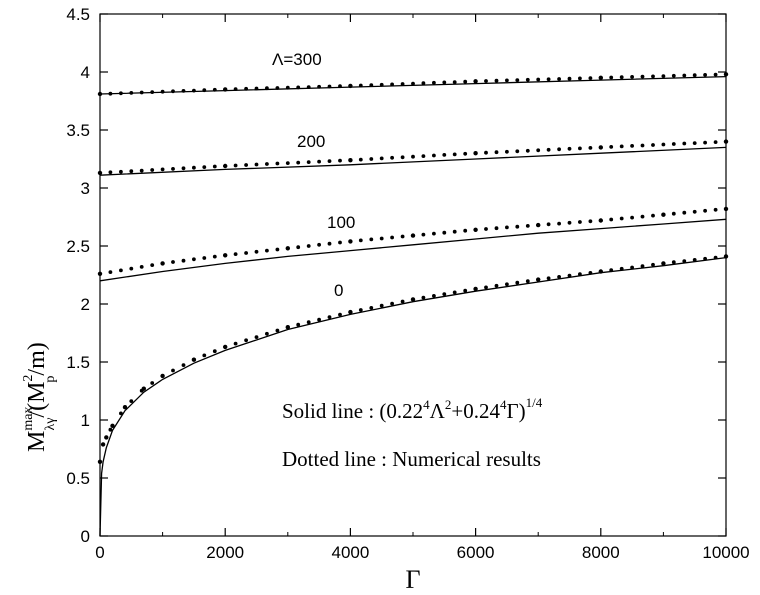  What do you see at coordinates (28, 378) in the screenshot?
I see `ylabel-sup2: 2` at bounding box center [28, 378].